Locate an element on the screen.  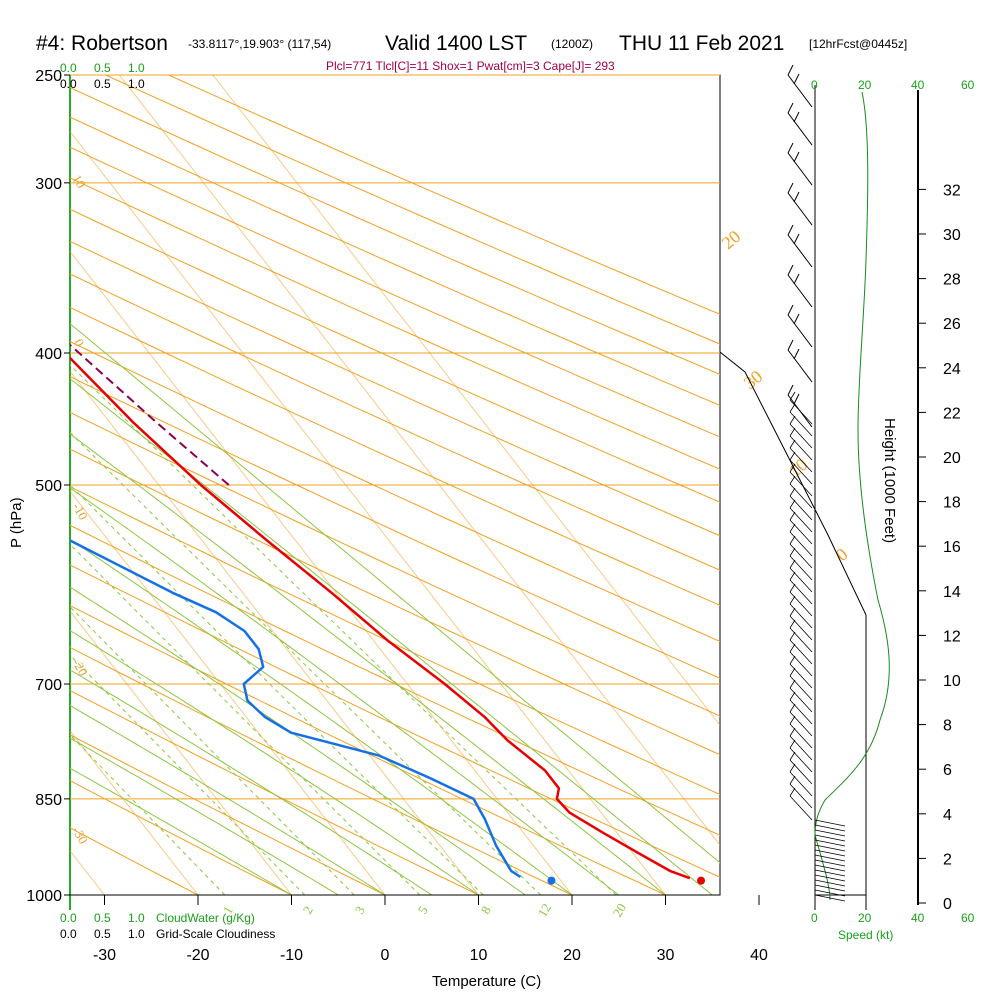
mixing-ratio-line is located at coordinates (212, 750).